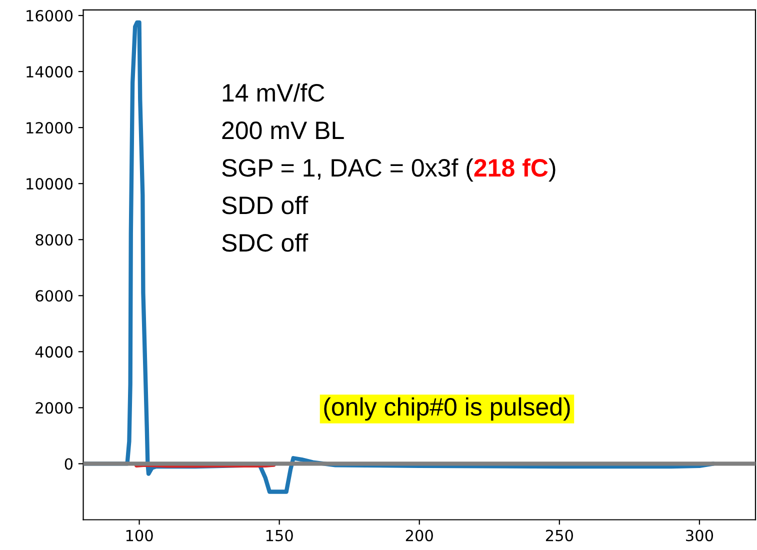 This screenshot has width=757, height=550. I want to click on annotation: (only chip#0 is pulsed), so click(447, 409).